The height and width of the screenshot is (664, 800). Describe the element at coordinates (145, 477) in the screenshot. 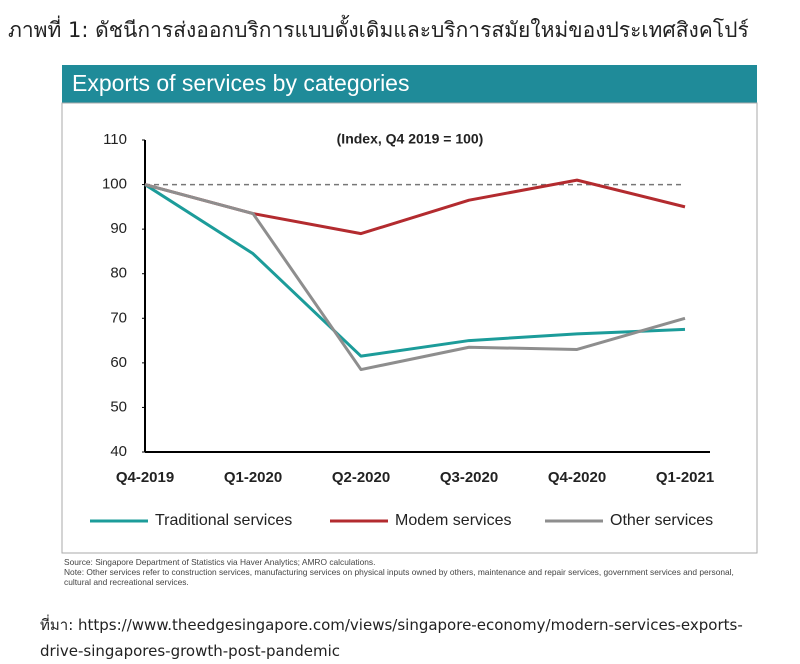

I see `x-tick-label: Q4-2019` at that location.